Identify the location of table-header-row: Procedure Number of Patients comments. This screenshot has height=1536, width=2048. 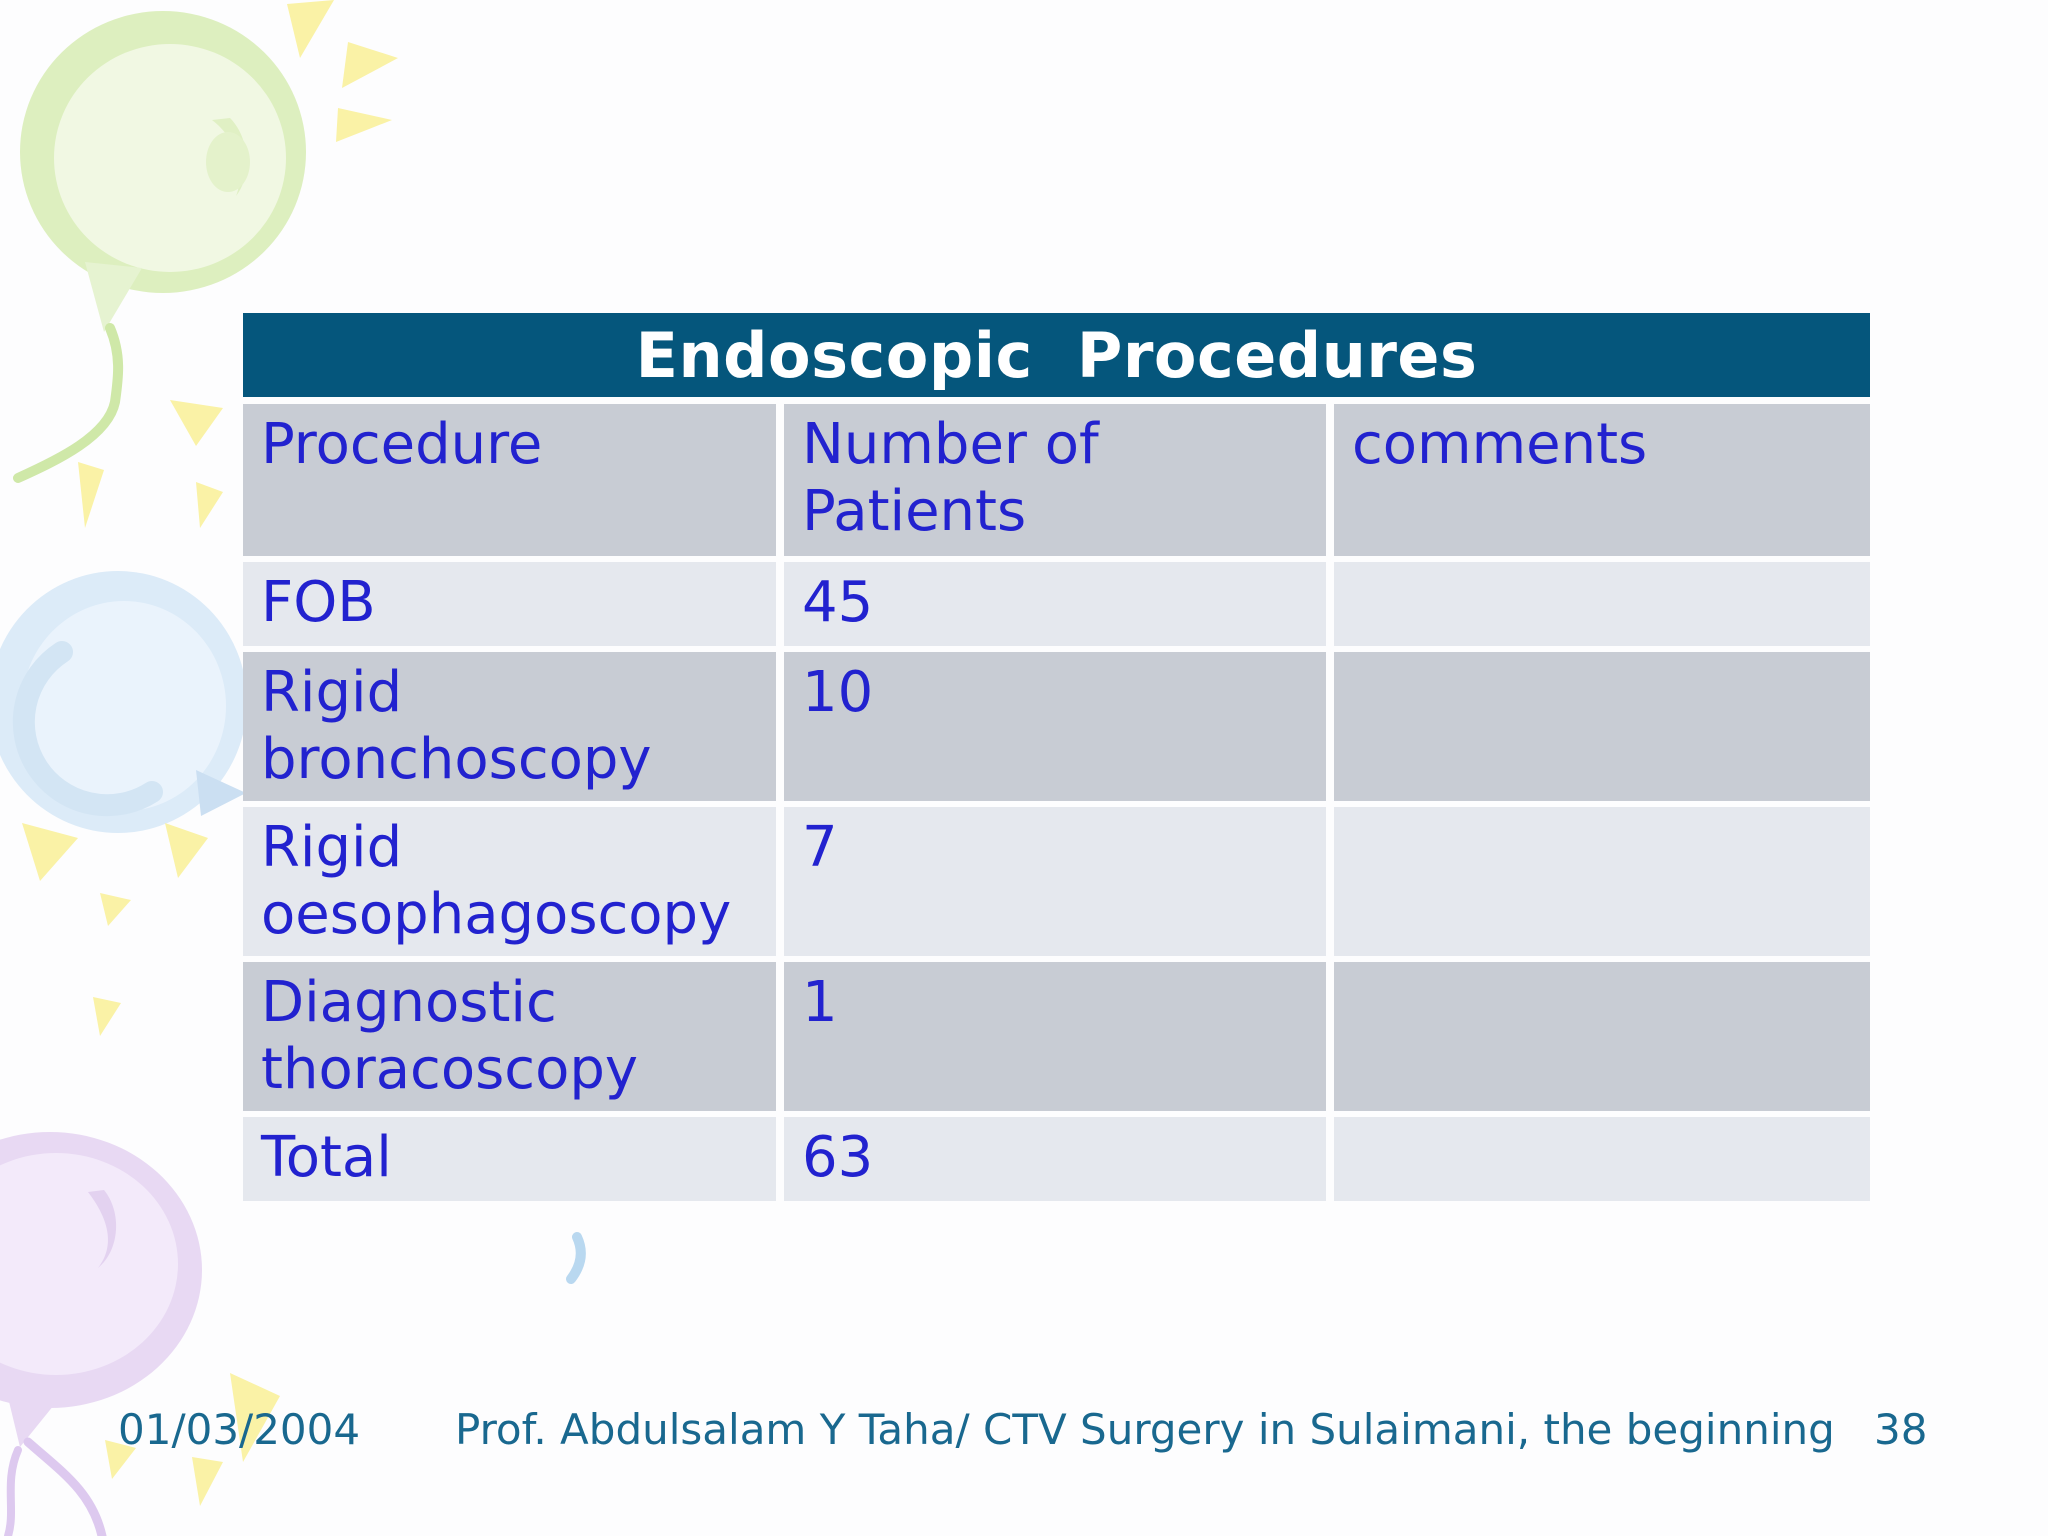
(1056, 480).